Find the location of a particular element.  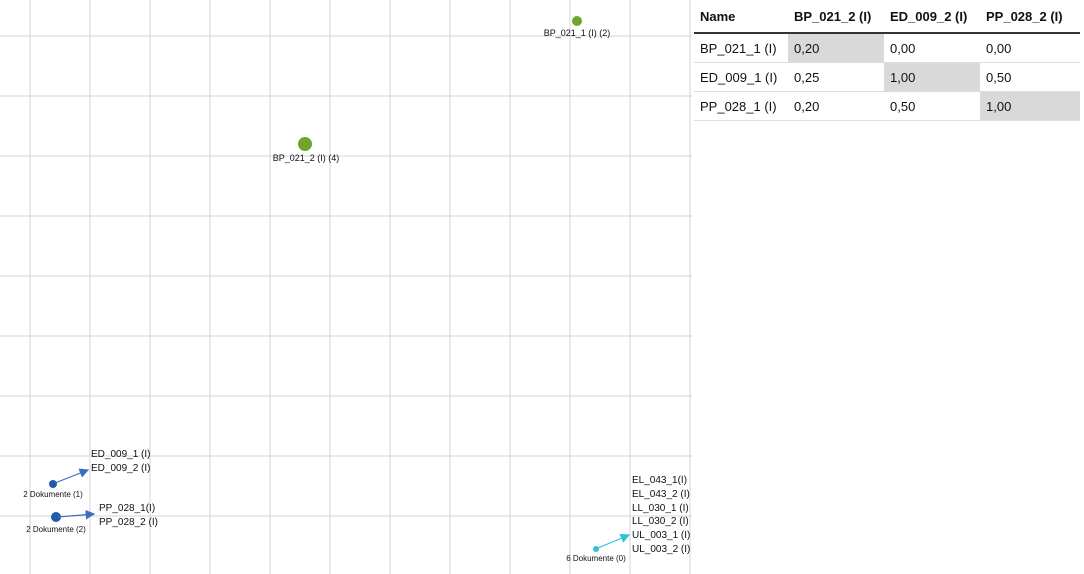

member-label: ED_009_1 (I) is located at coordinates (120, 454).